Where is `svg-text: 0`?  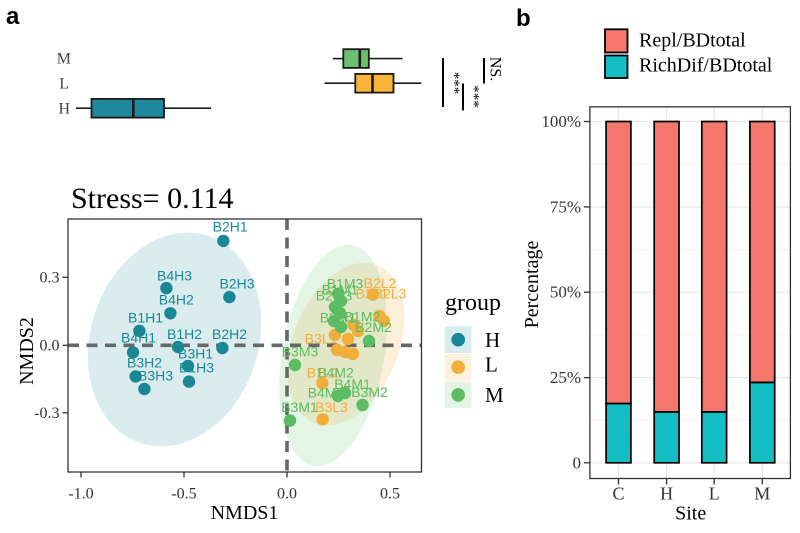 svg-text: 0 is located at coordinates (577, 462).